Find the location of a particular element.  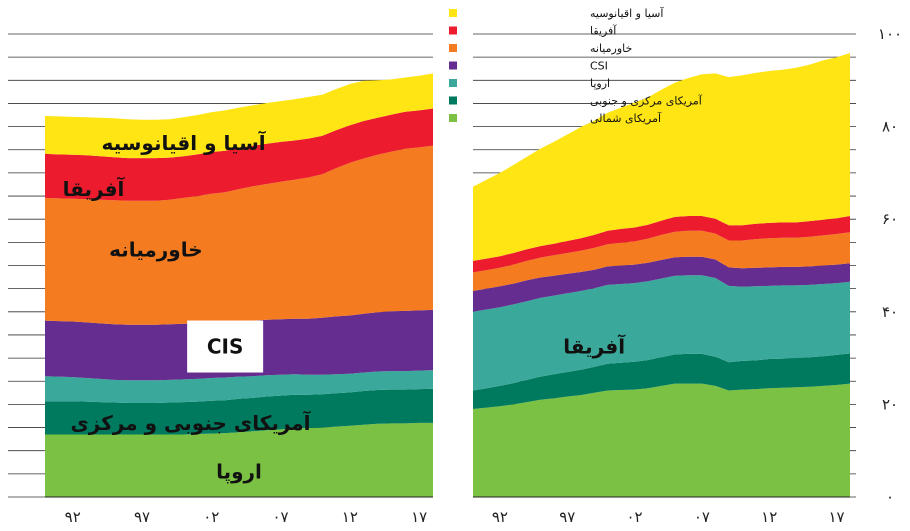

x-axes: ۹۲ ۹۷ ۰۲ ۰۷ ۱۲ ۱۷ ۹۲ ۹۷ ۰۲ ۰۷ ۱۲ ۱۷ is located at coordinates (447, 511).